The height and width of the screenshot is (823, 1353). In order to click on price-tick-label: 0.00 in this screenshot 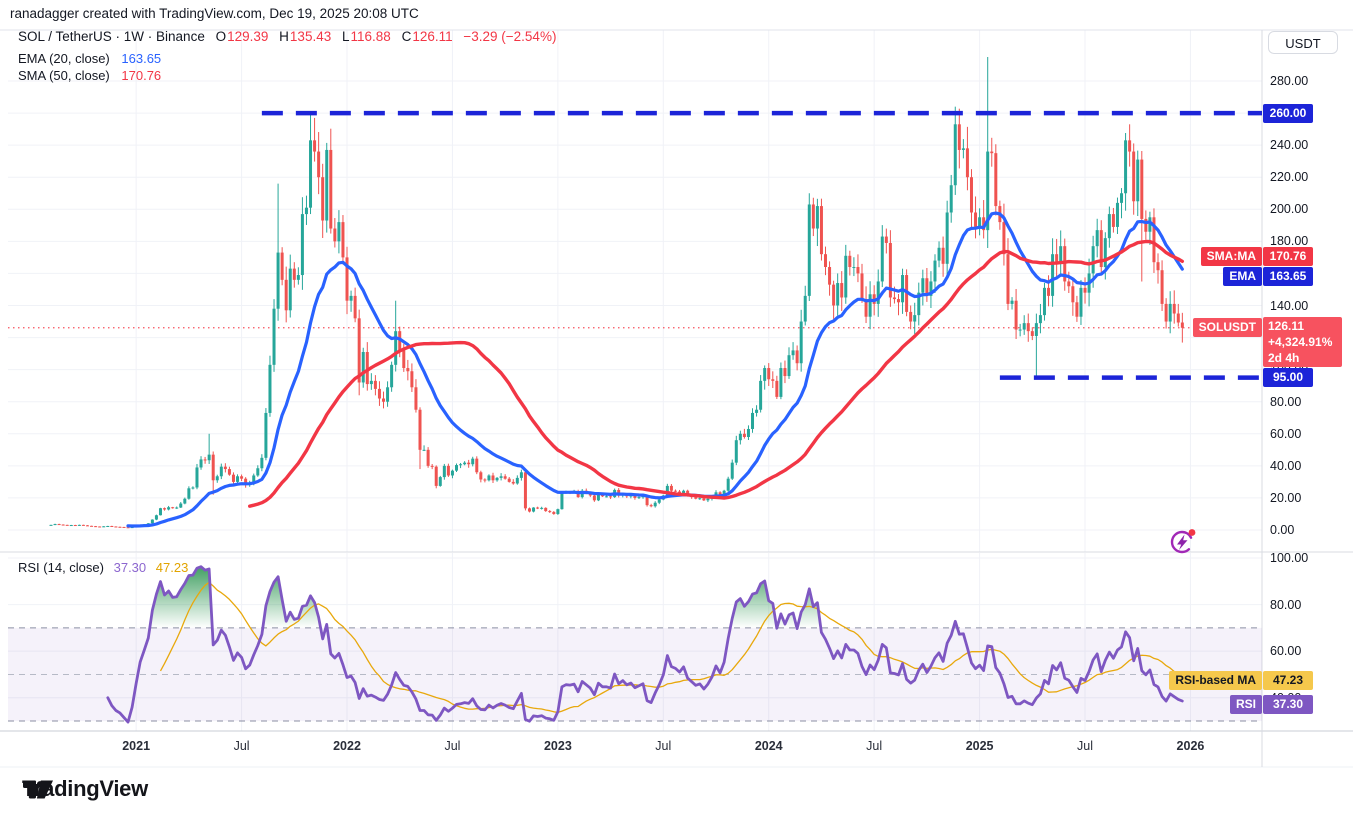, I will do `click(1282, 530)`.